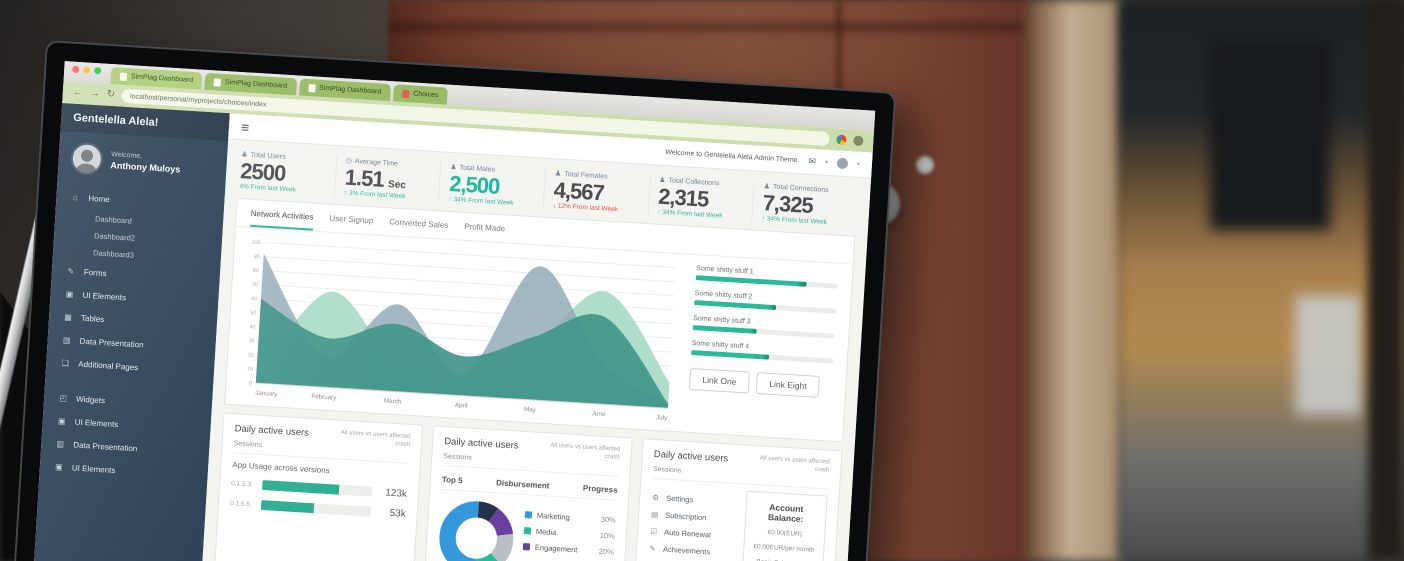 The image size is (1404, 561). I want to click on maximize-window-icon, so click(98, 70).